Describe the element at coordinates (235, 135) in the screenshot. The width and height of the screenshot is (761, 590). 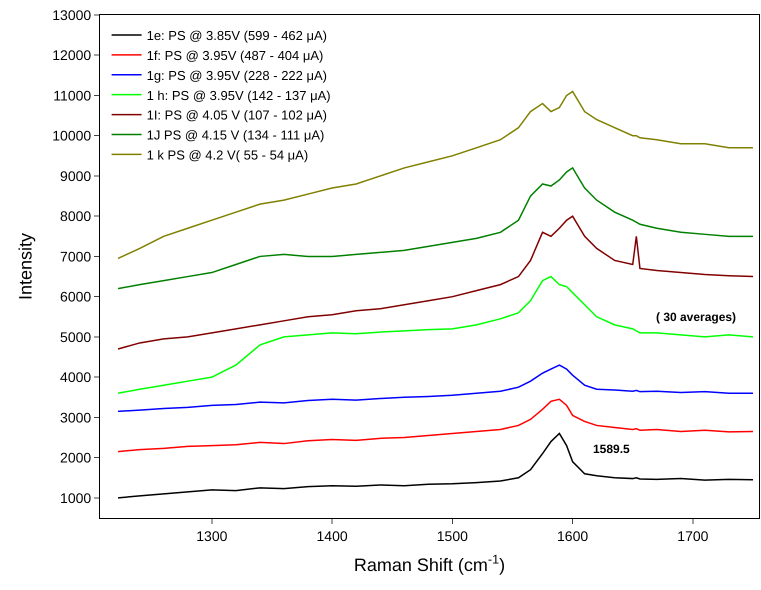
I see `legend-label: 1J PS @ 4.15 V (134 - 111 μA)` at that location.